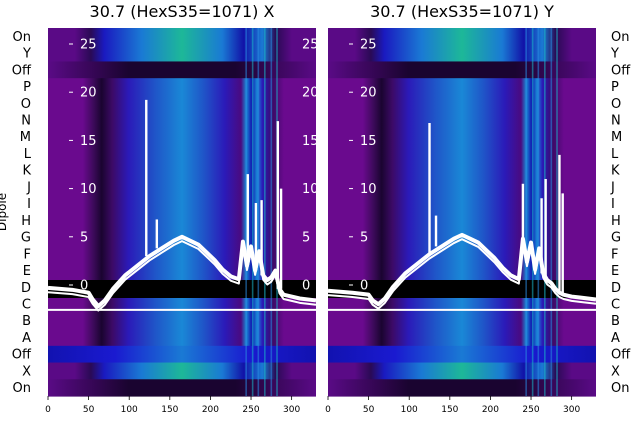 The image size is (640, 440). Describe the element at coordinates (620, 37) in the screenshot. I see `dipole-label: On` at that location.